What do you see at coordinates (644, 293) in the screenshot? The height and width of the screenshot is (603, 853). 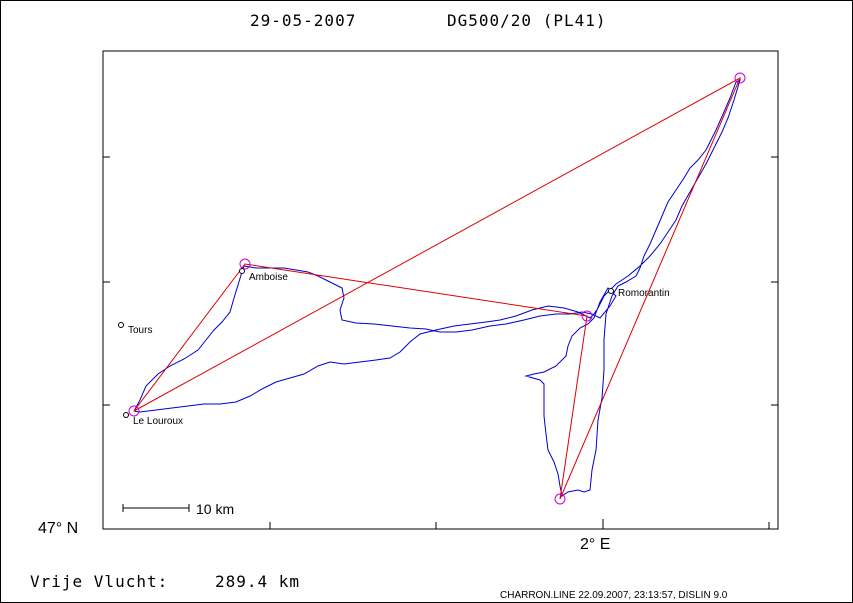 I see `town-label-romorantin: Romorantin` at bounding box center [644, 293].